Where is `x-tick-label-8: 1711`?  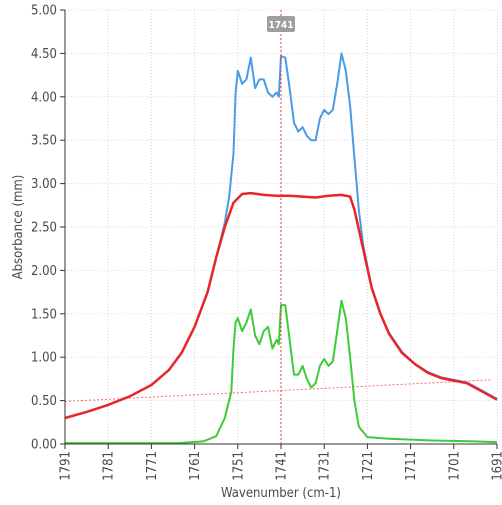 x-tick-label-8: 1711 is located at coordinates (411, 466).